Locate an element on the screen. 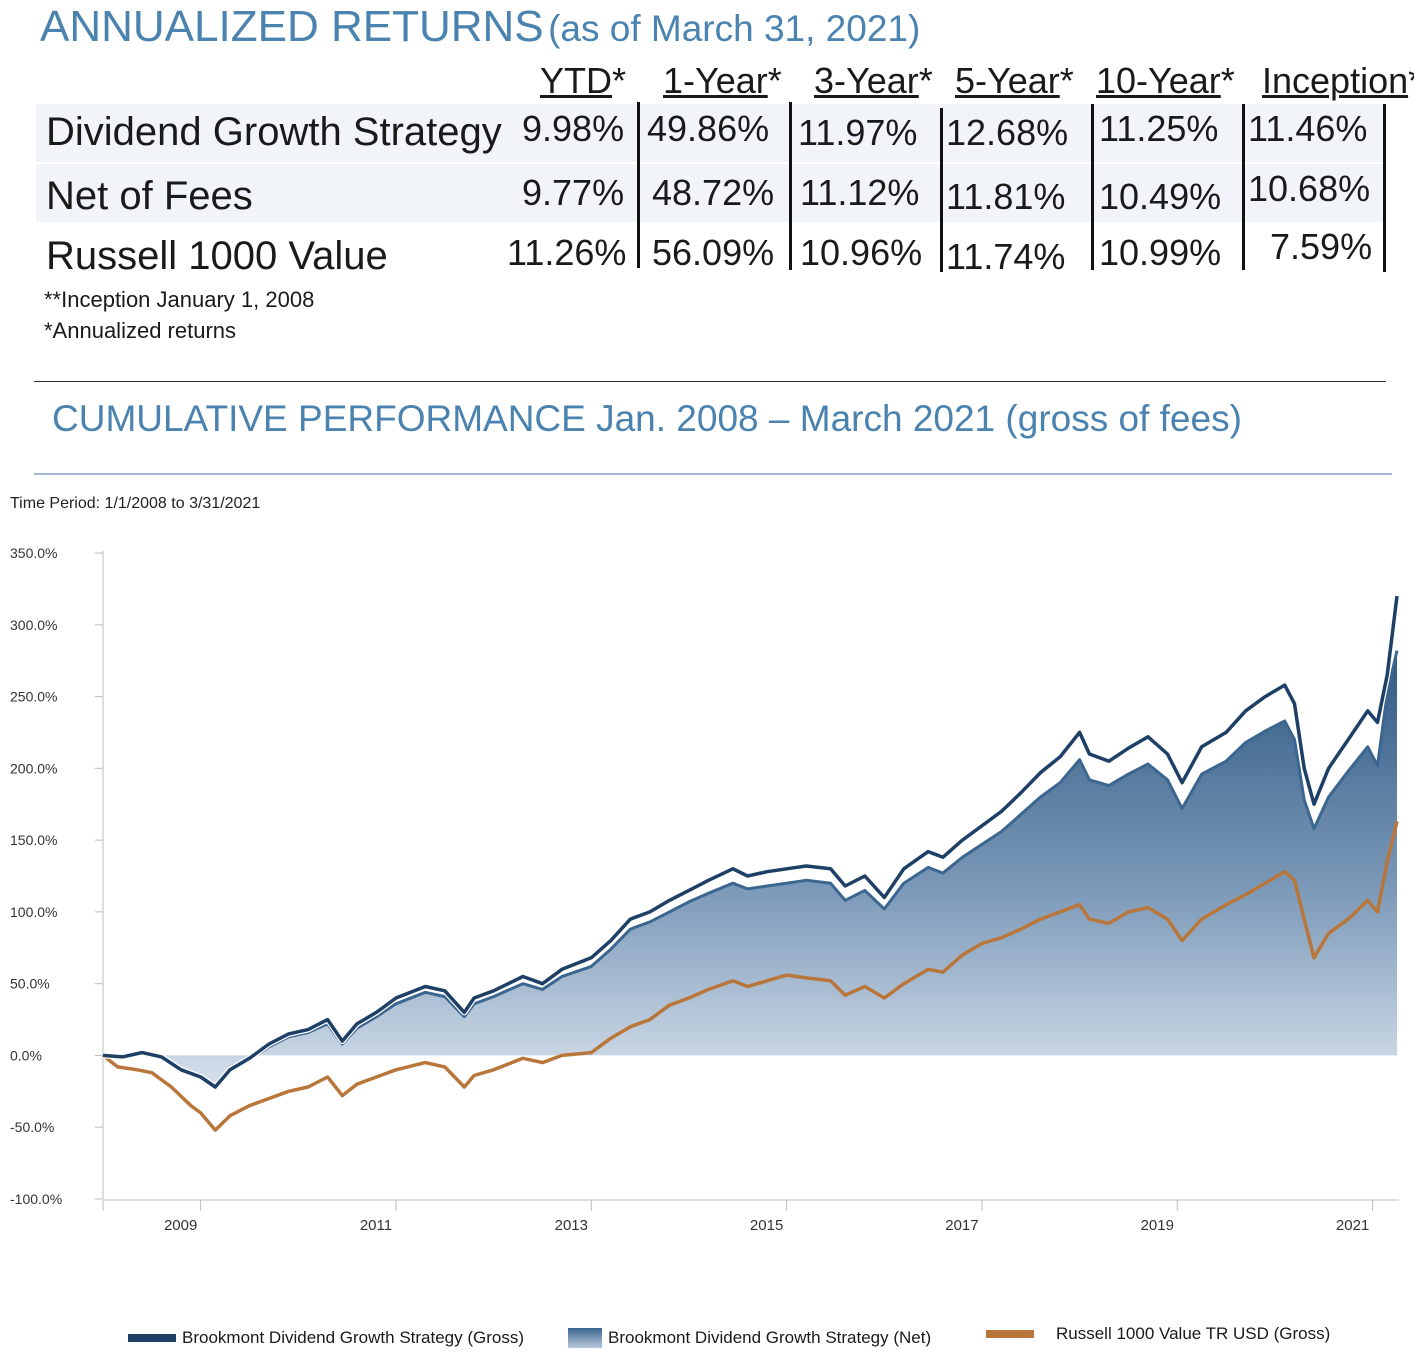 The width and height of the screenshot is (1414, 1362). column-header-5-year: 5-Year* is located at coordinates (1014, 81).